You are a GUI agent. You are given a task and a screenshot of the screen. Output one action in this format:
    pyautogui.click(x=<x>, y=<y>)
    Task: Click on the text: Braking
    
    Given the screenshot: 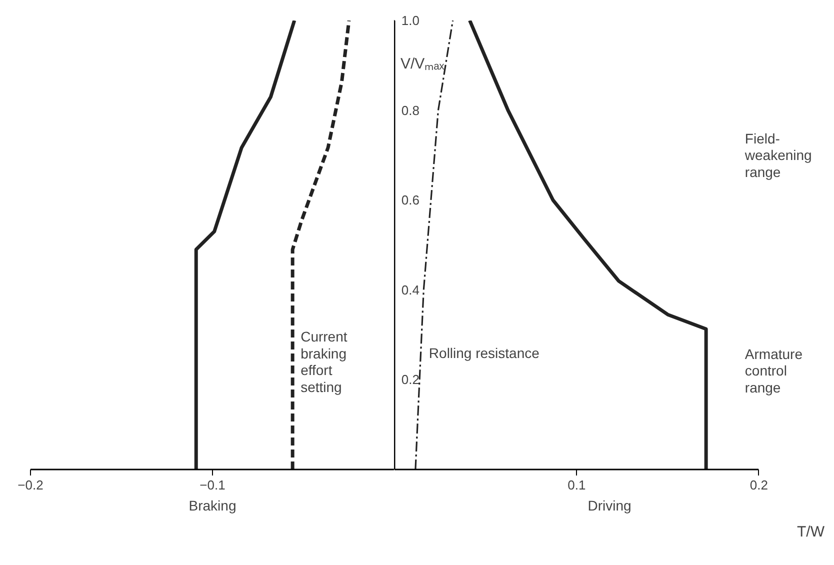 What is the action you would take?
    pyautogui.click(x=212, y=506)
    